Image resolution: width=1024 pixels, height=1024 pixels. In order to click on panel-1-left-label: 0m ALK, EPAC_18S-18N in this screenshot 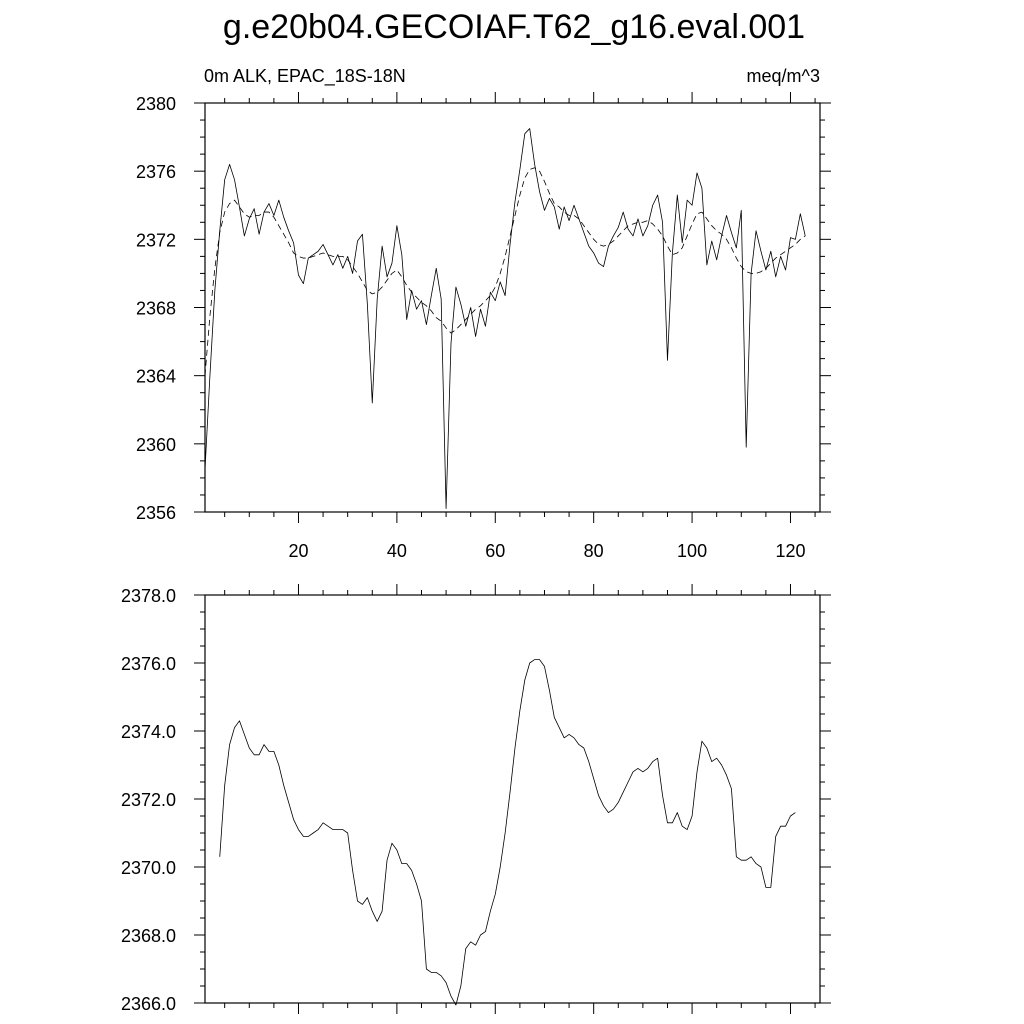, I will do `click(305, 76)`.